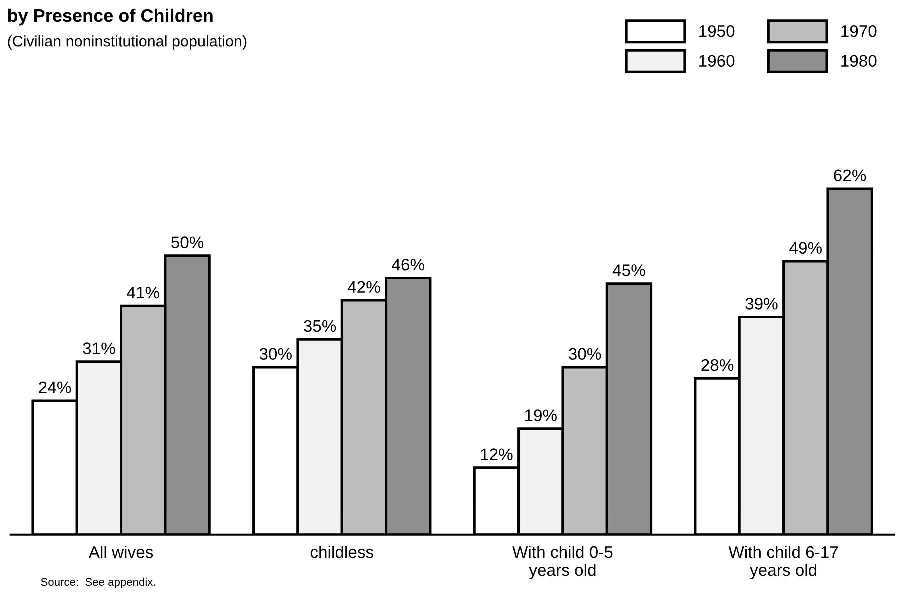 This screenshot has height=593, width=906. What do you see at coordinates (717, 31) in the screenshot?
I see `legend-label: 1950` at bounding box center [717, 31].